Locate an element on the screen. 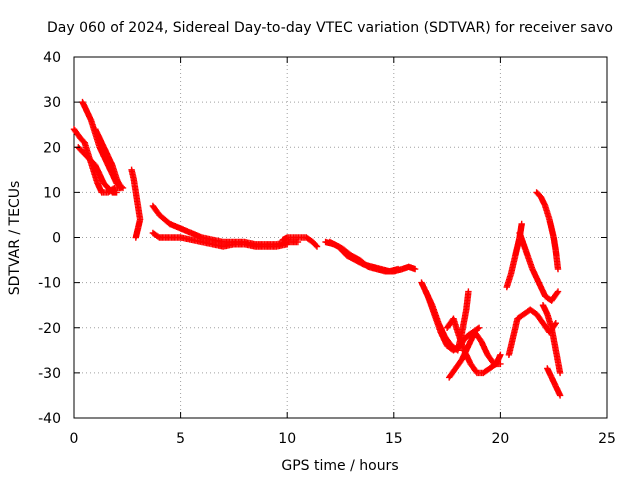 The image size is (640, 480). y-tick-label: -40 is located at coordinates (49, 419).